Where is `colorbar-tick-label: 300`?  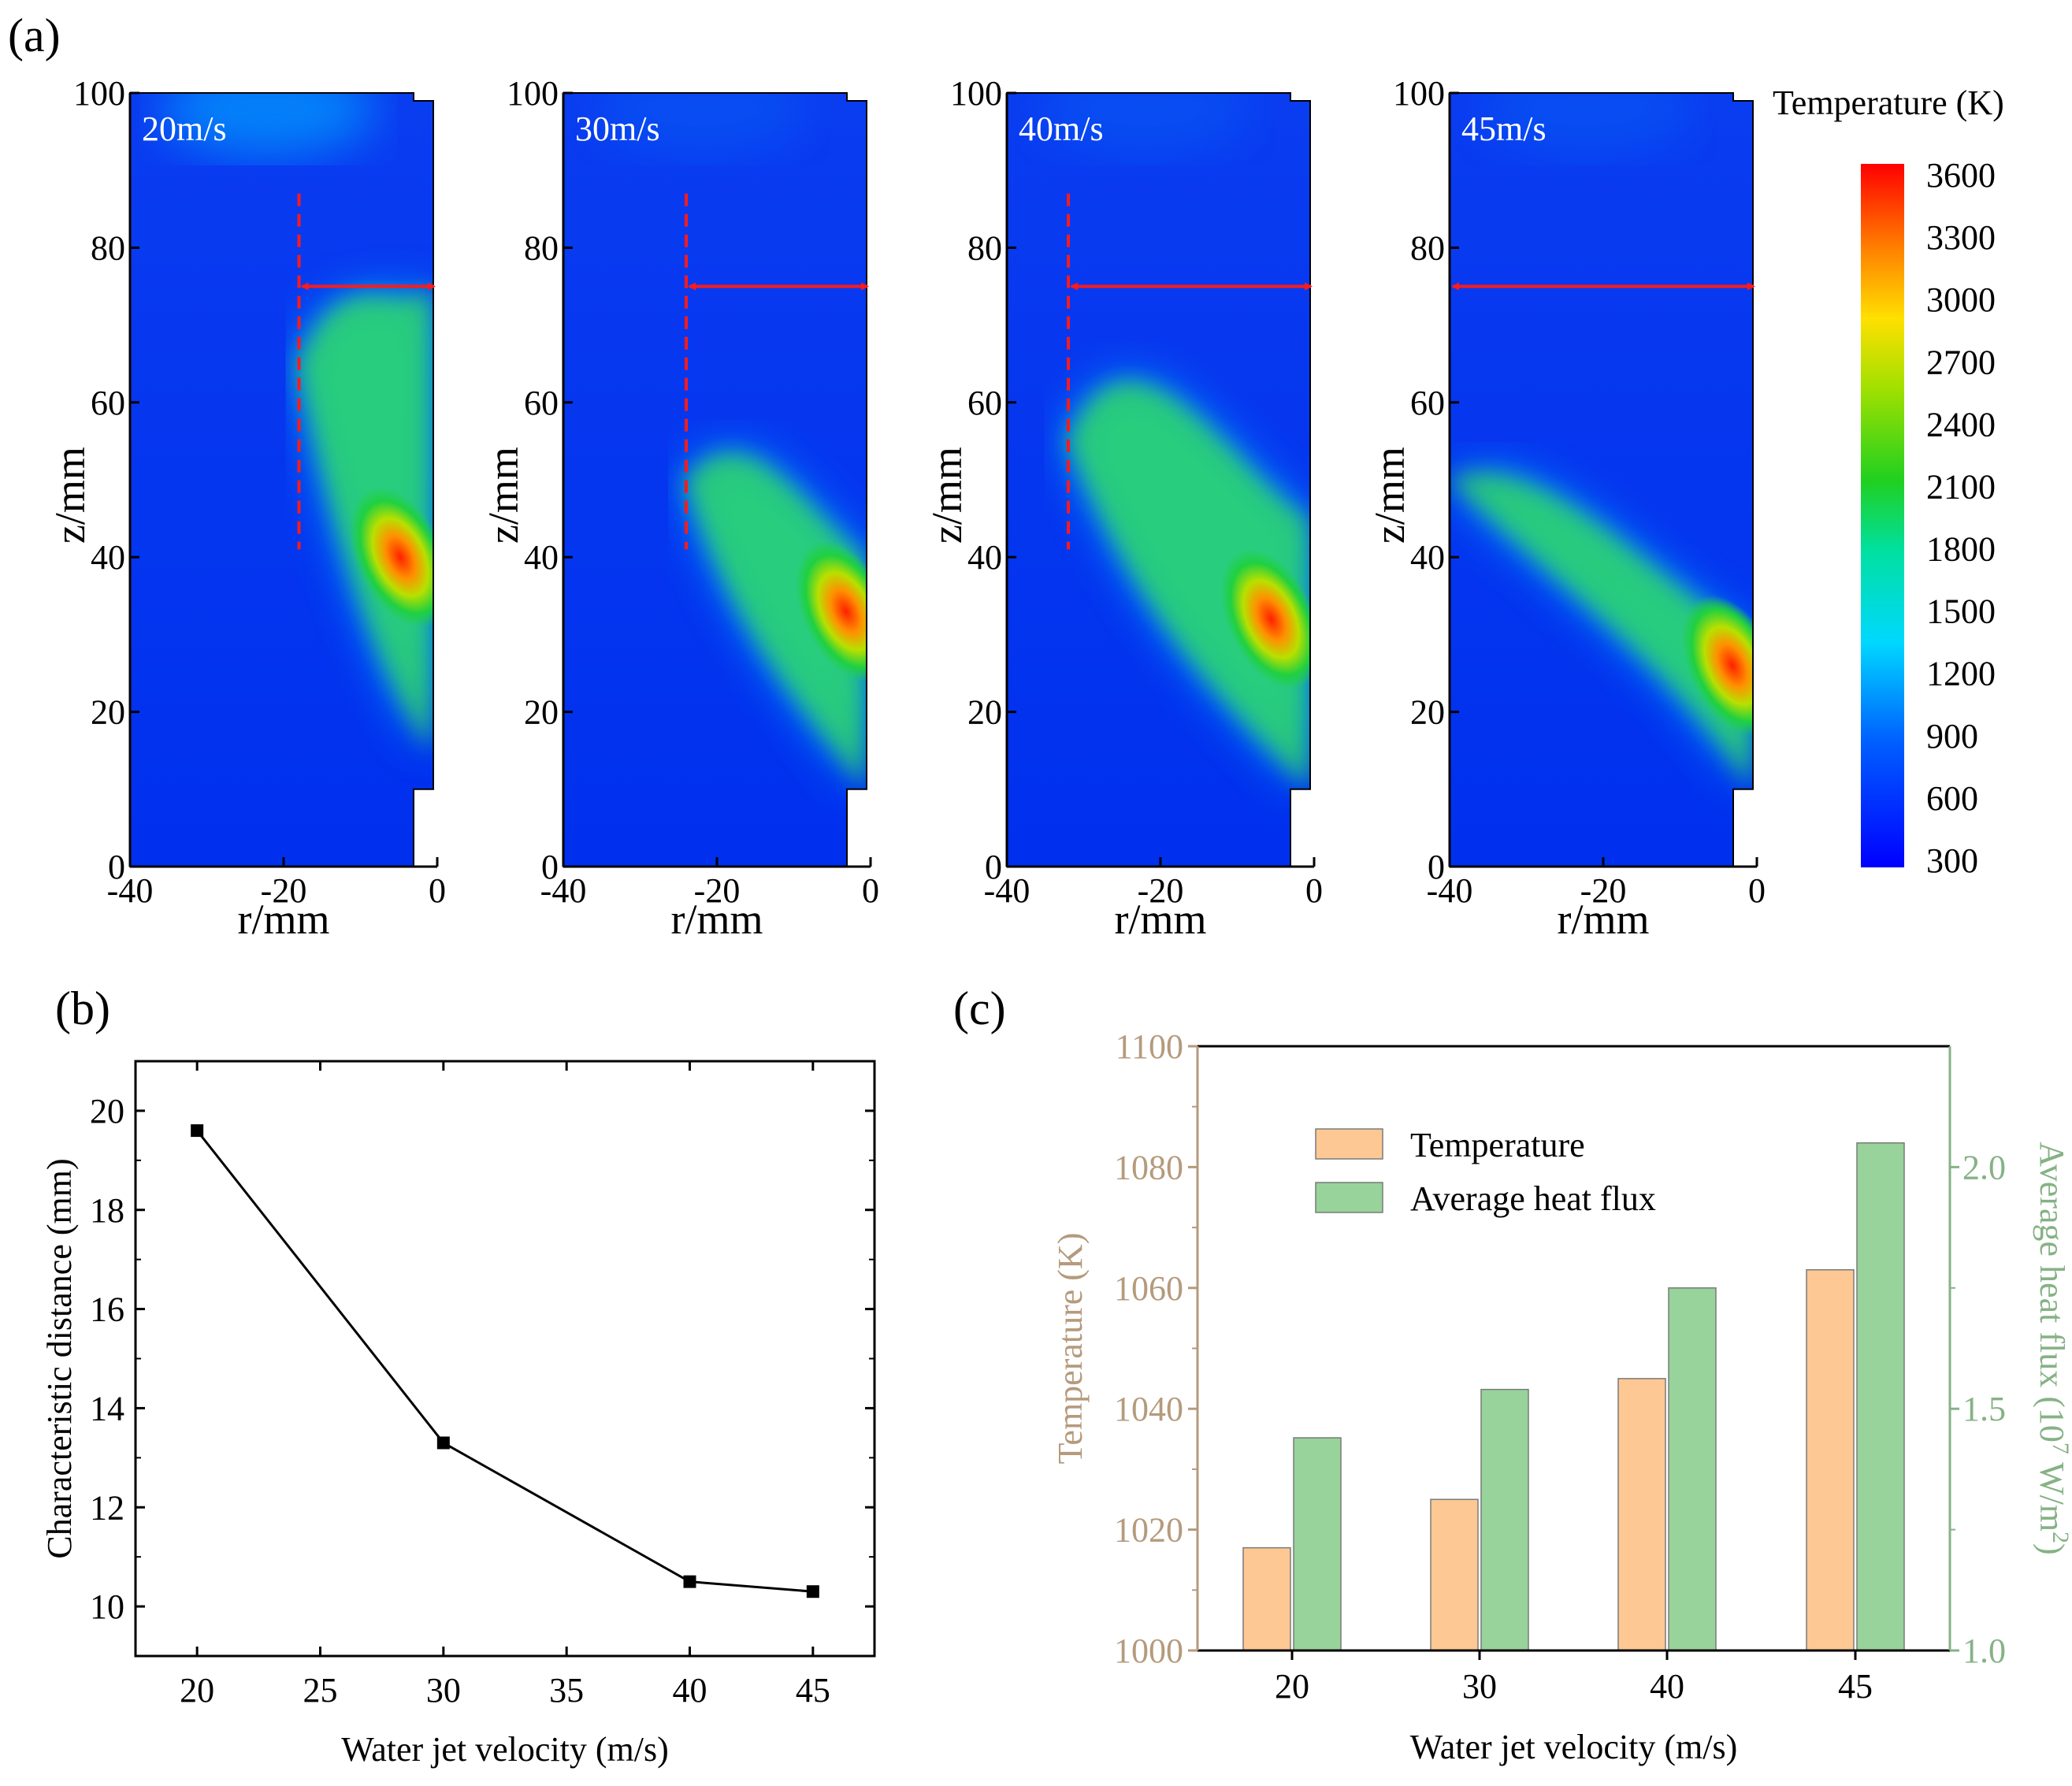 colorbar-tick-label: 300 is located at coordinates (1952, 860).